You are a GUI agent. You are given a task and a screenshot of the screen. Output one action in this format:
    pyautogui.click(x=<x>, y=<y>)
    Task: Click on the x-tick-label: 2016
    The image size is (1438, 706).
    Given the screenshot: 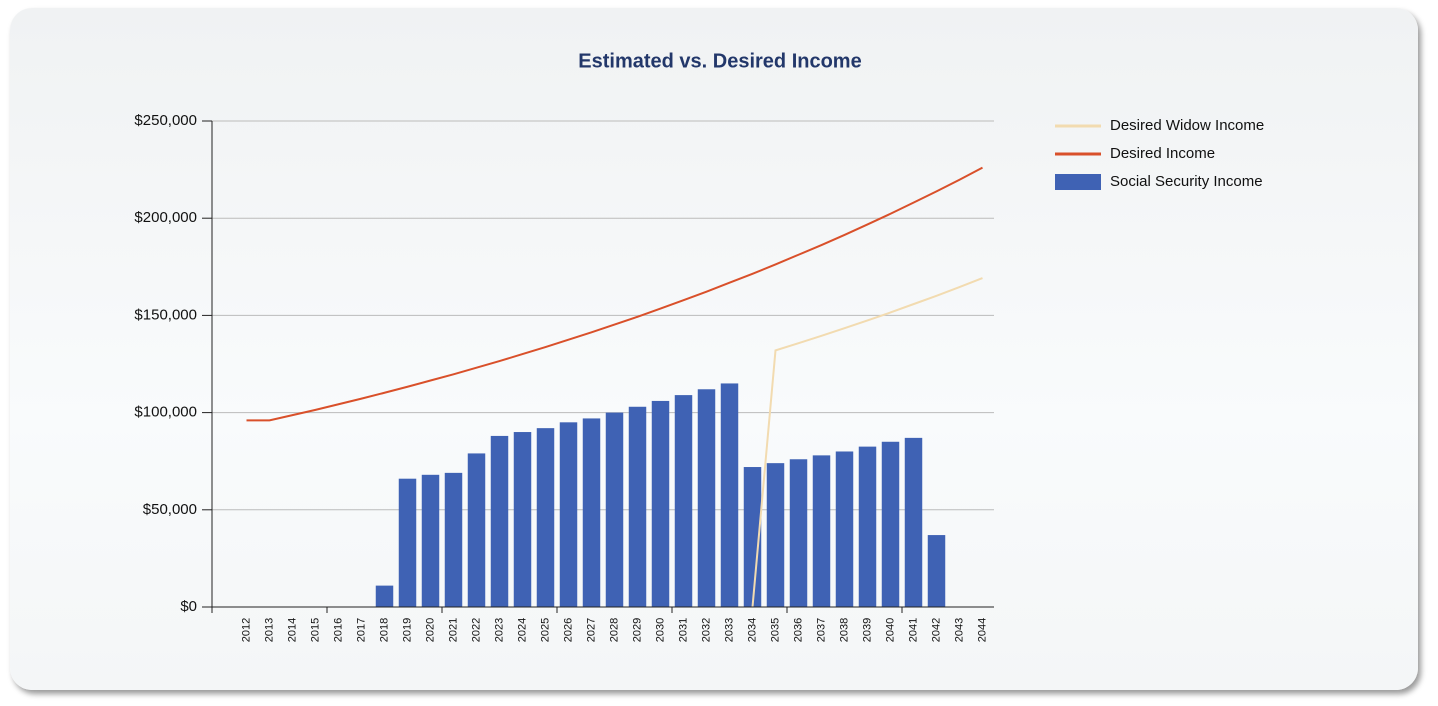 What is the action you would take?
    pyautogui.click(x=338, y=630)
    